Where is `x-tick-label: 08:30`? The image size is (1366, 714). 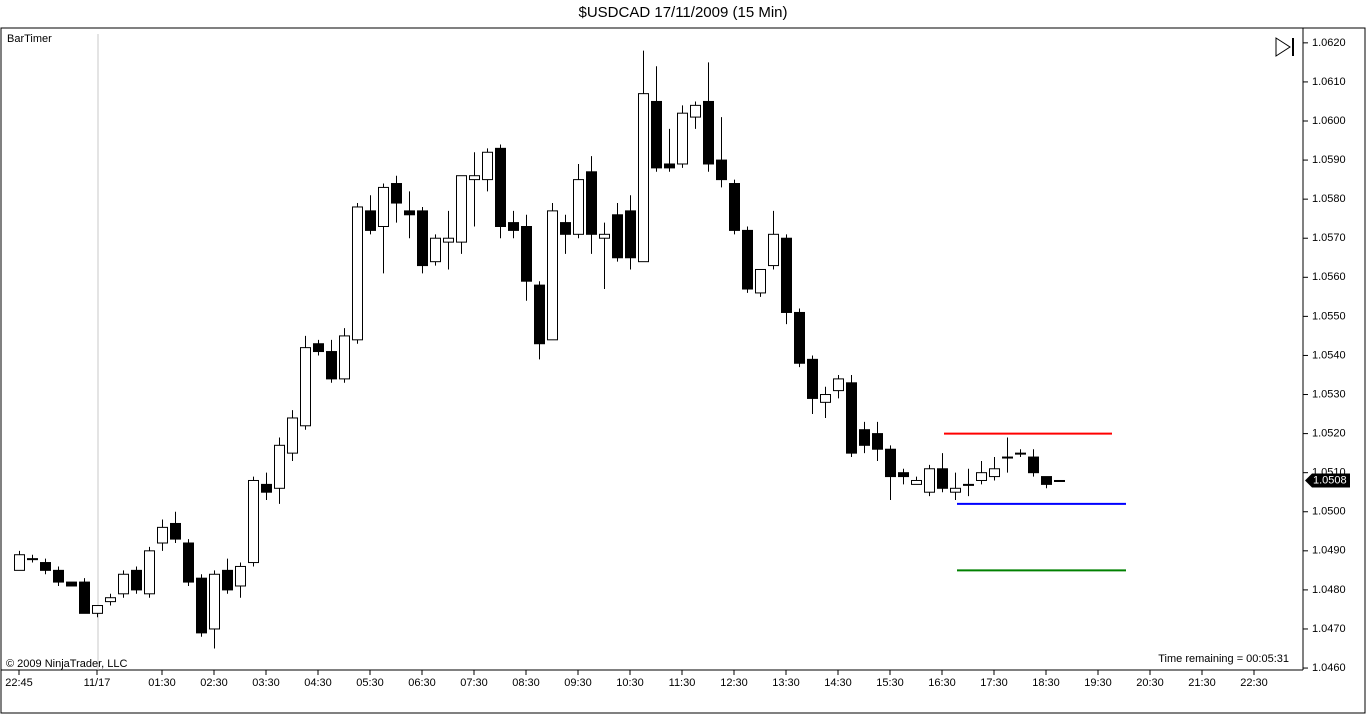
x-tick-label: 08:30 is located at coordinates (526, 683).